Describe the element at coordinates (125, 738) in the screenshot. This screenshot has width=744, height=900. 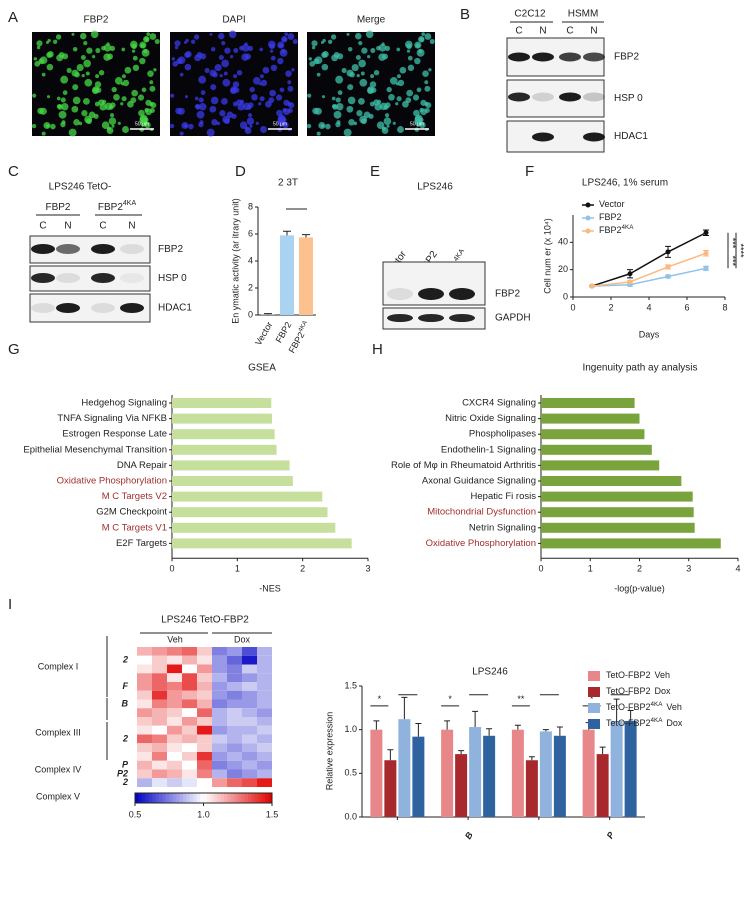
I see `row-label: 2` at that location.